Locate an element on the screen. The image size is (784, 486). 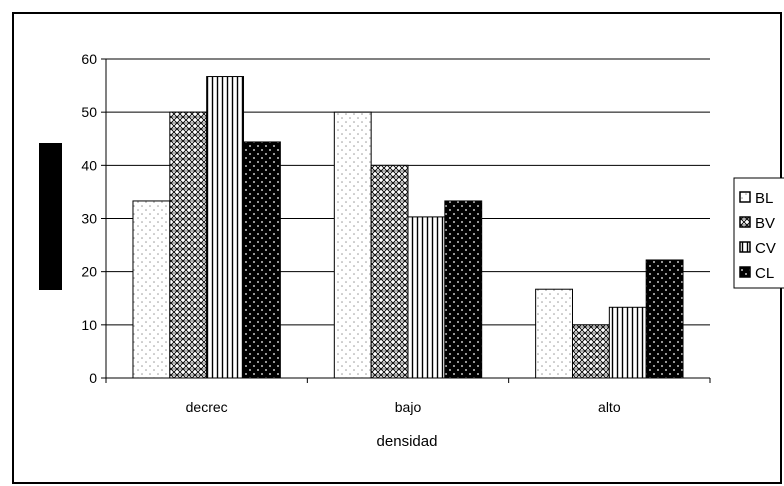
ylabel-block is located at coordinates (50, 216).